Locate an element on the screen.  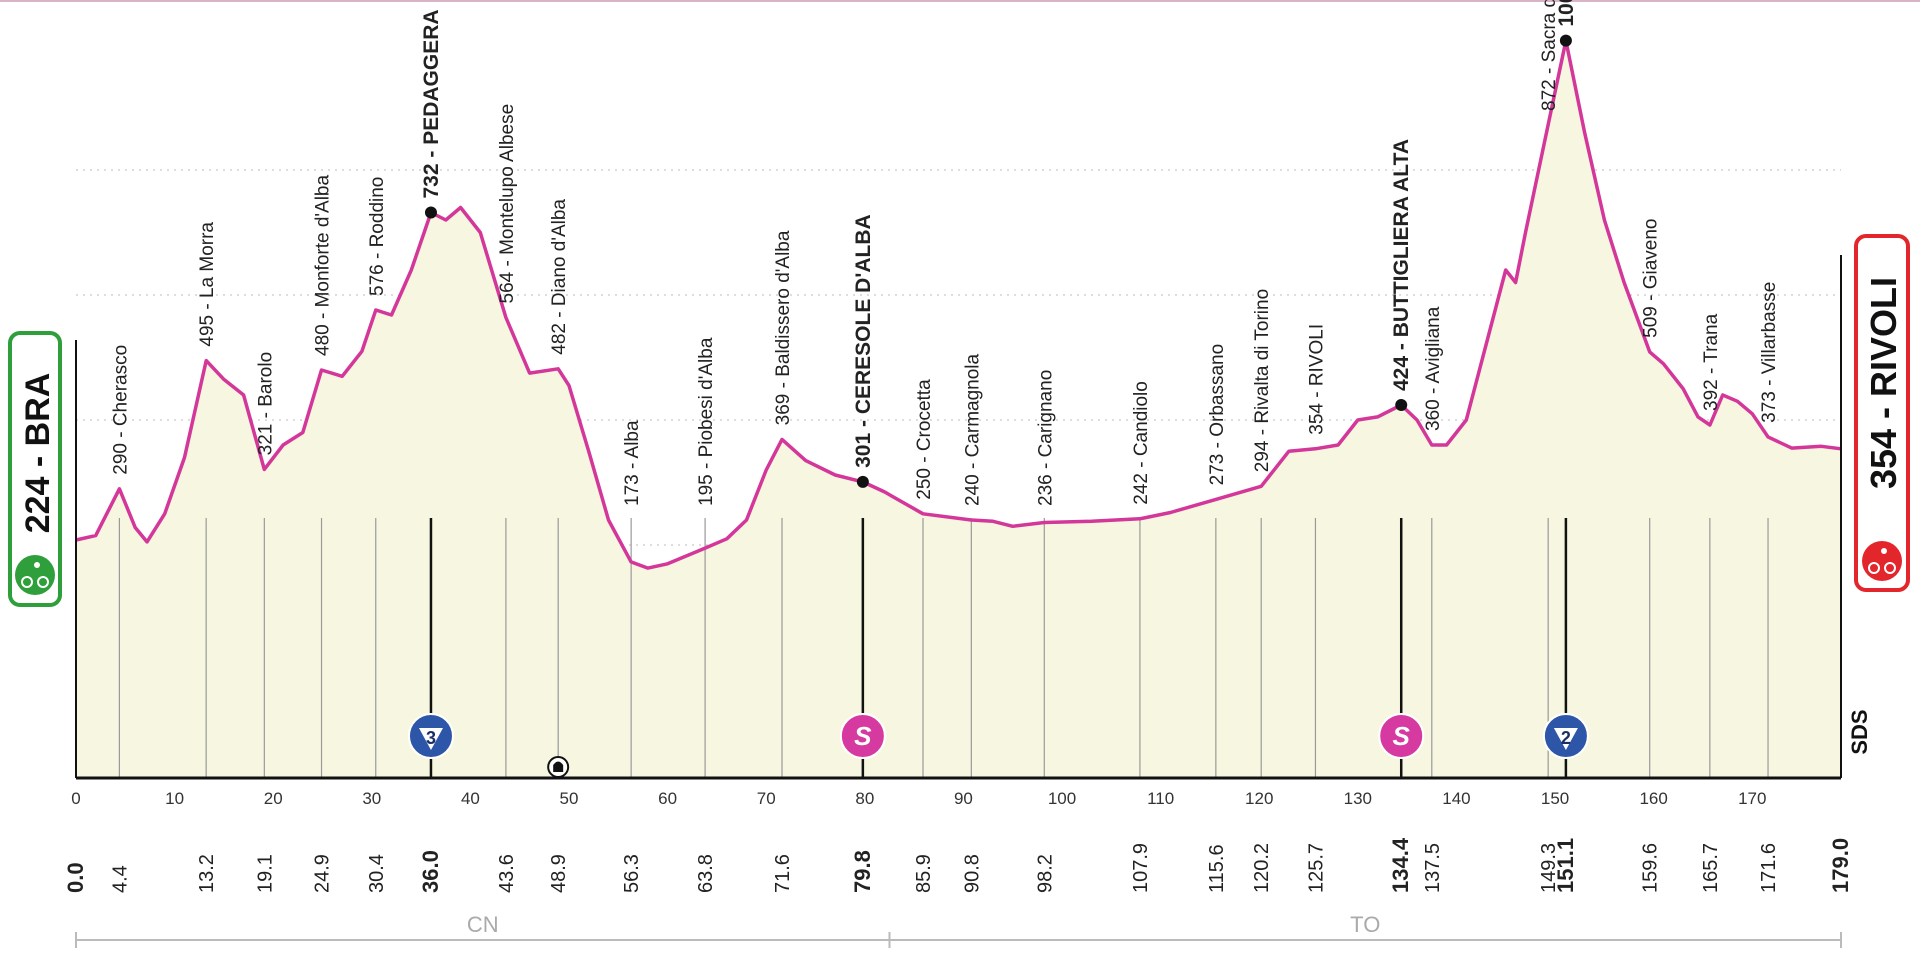
km-label: 24.9 is located at coordinates (323, 873).